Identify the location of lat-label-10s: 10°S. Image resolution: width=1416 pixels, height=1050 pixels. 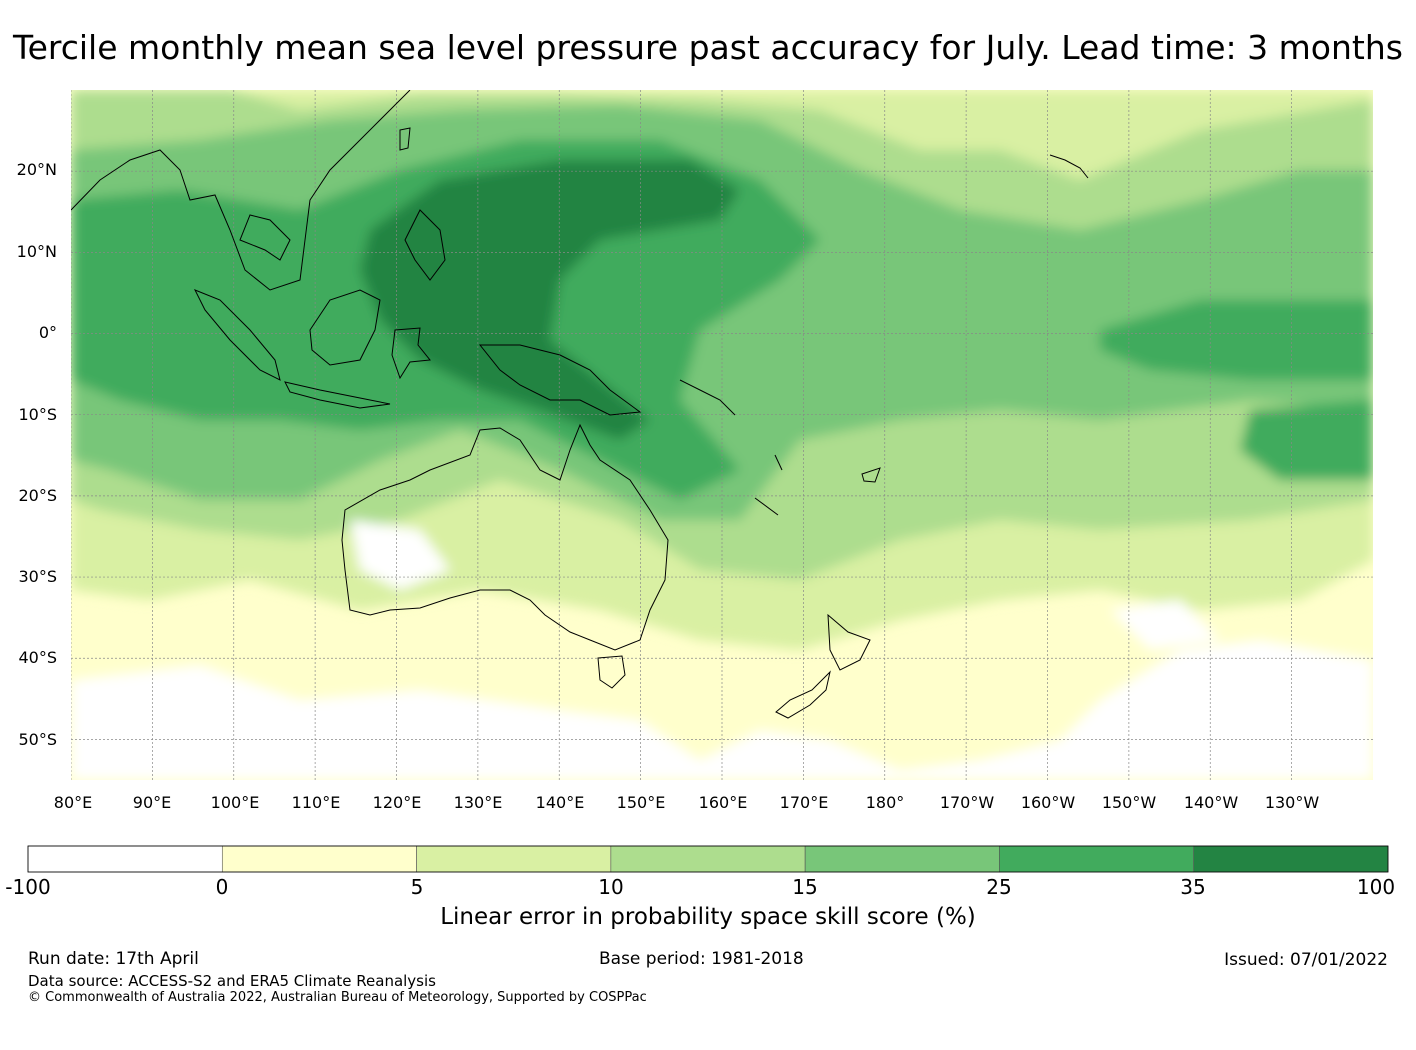
(37, 414).